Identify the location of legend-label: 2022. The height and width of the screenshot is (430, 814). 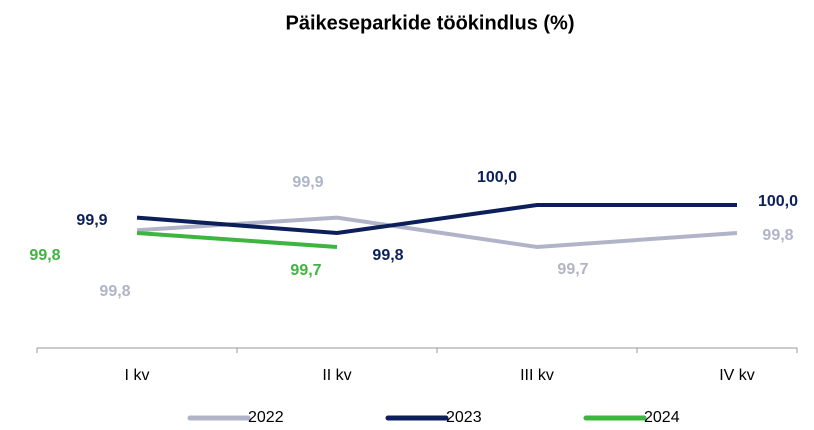
(266, 417).